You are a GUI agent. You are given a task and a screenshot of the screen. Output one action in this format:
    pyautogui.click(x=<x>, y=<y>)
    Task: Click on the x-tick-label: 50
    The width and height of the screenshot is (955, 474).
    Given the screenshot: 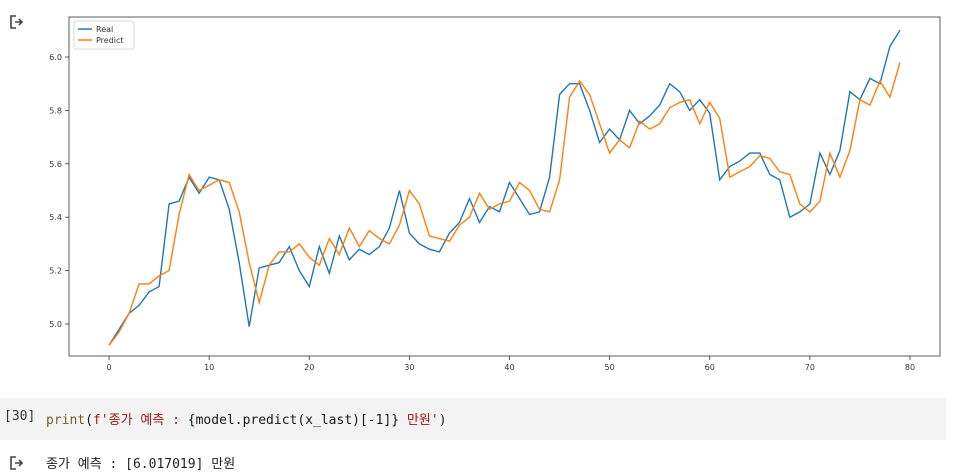 What is the action you would take?
    pyautogui.click(x=610, y=367)
    